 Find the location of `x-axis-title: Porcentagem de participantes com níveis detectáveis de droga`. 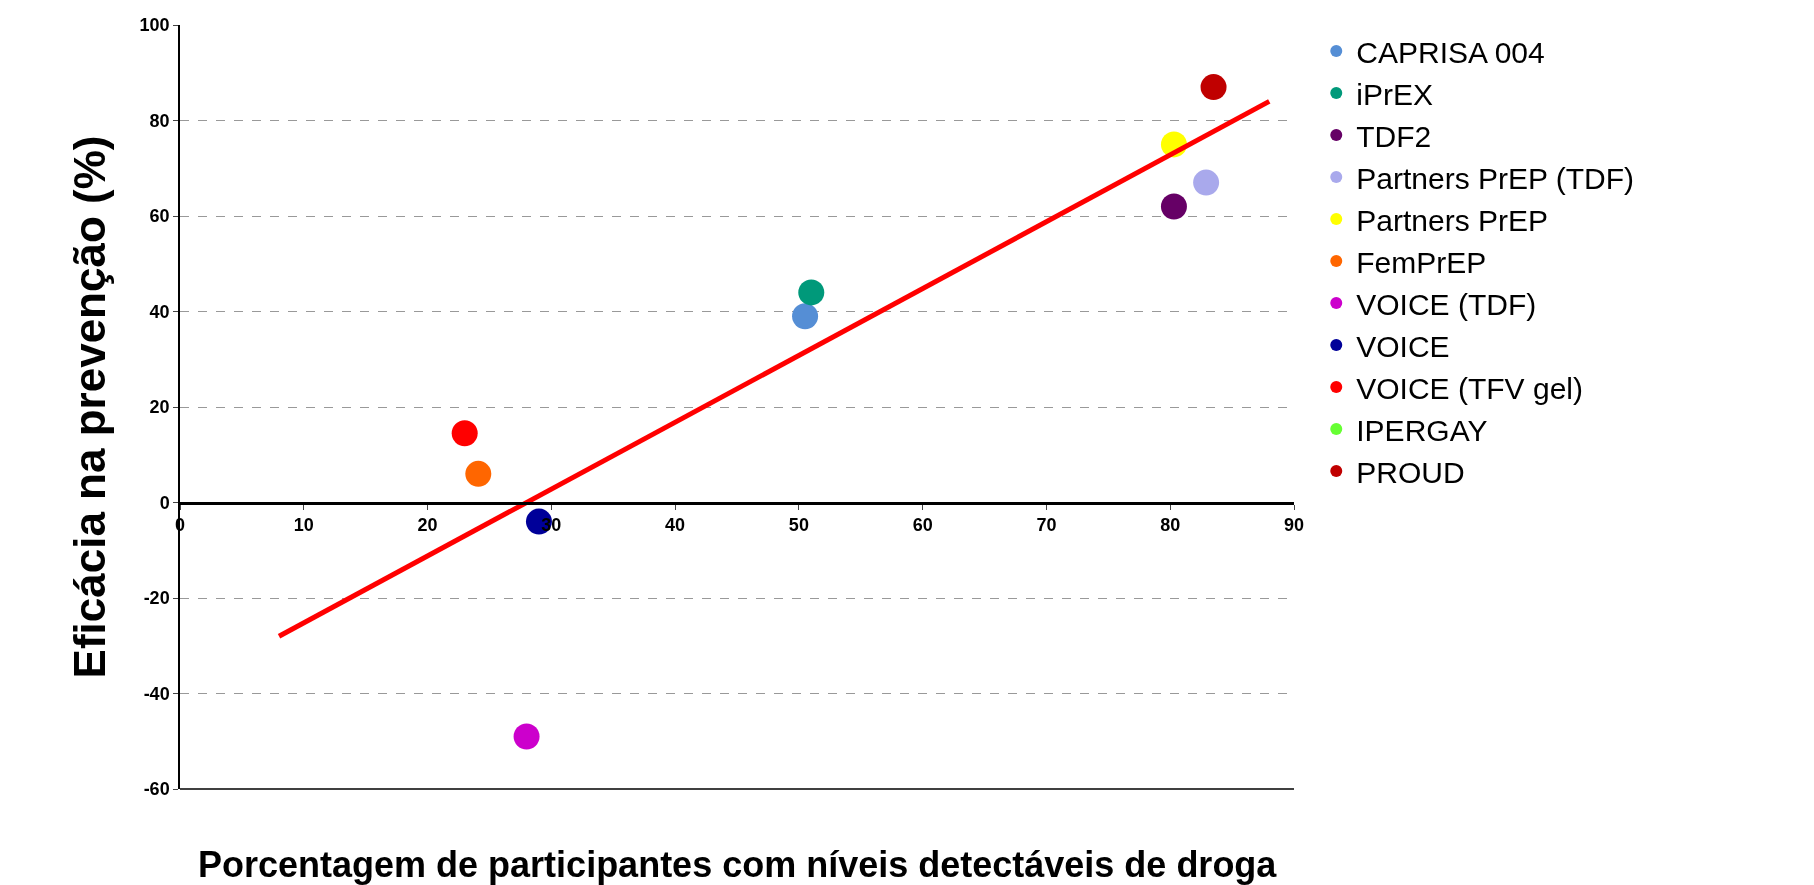

x-axis-title: Porcentagem de participantes com níveis detectáveis de droga is located at coordinates (738, 864).